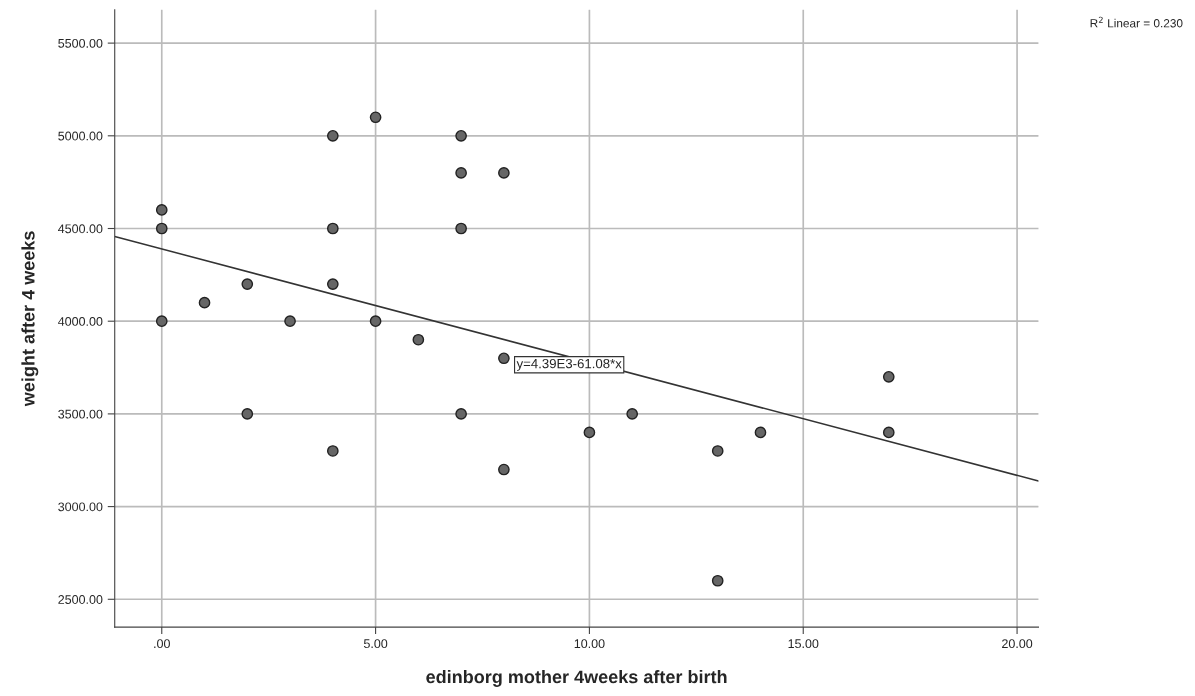 This screenshot has height=696, width=1195. What do you see at coordinates (80, 229) in the screenshot?
I see `y-tick-label: 4500.00` at bounding box center [80, 229].